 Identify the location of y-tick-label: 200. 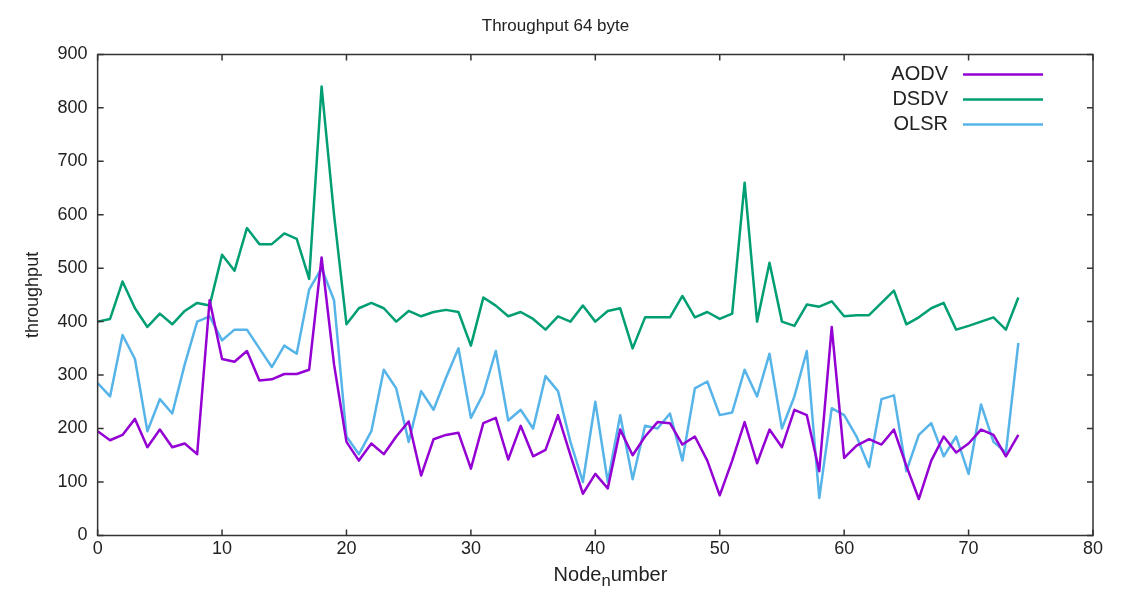
(72, 427).